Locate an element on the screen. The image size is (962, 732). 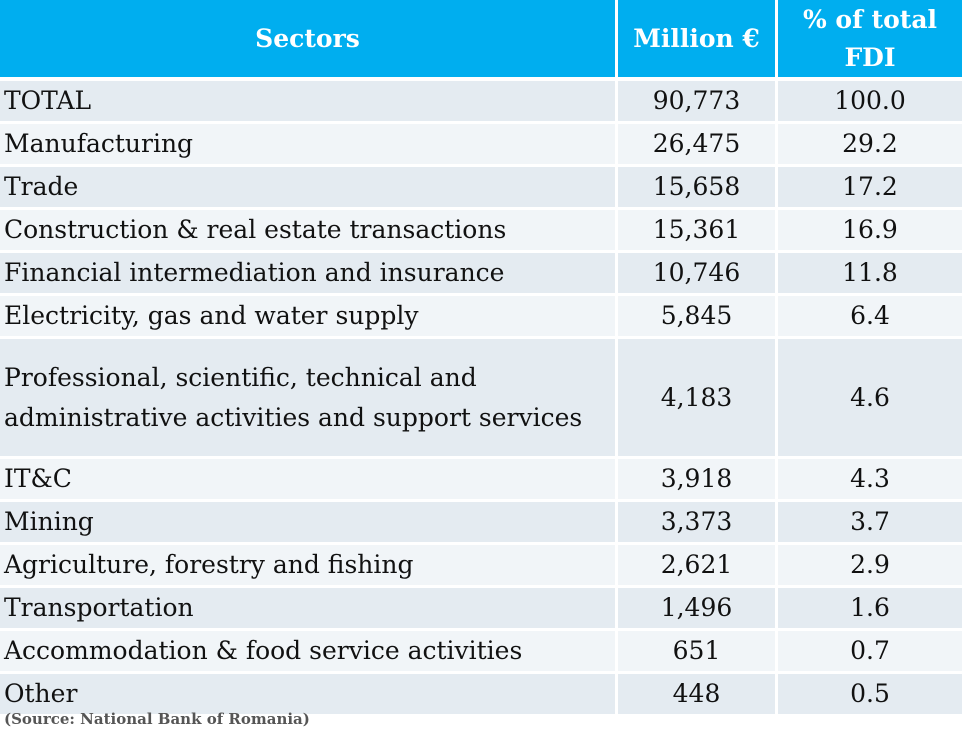
table-row: Manufacturing 26,475 29.2 is located at coordinates (481, 145).